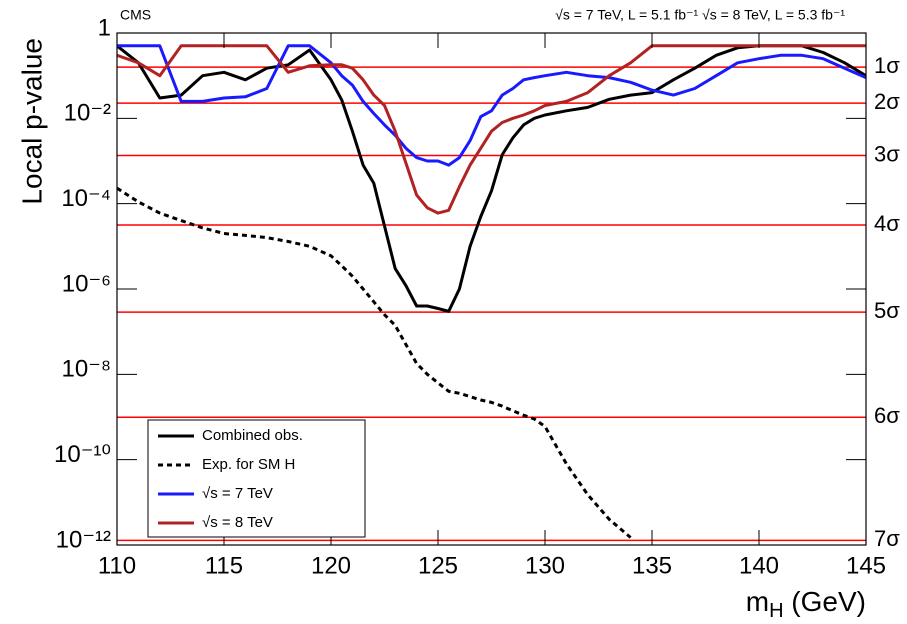 This screenshot has height=624, width=907. What do you see at coordinates (248, 464) in the screenshot?
I see `legend-label: Exp. for SM H` at bounding box center [248, 464].